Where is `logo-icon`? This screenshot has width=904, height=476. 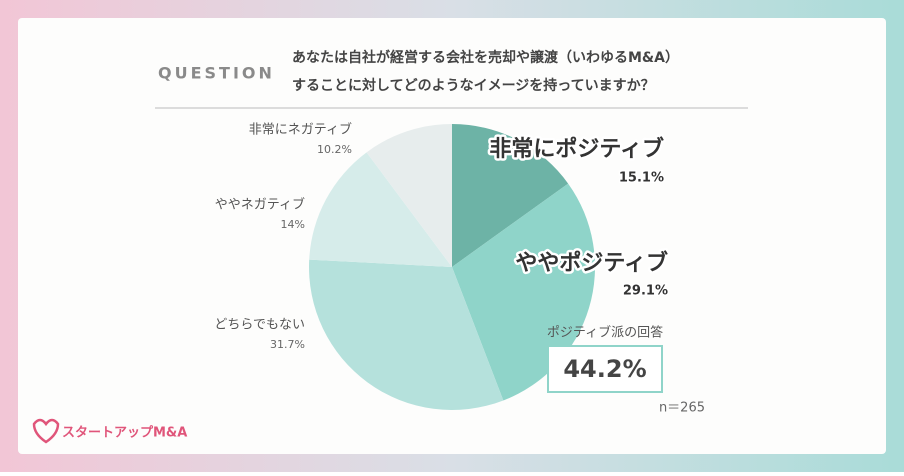 logo-icon is located at coordinates (46, 431).